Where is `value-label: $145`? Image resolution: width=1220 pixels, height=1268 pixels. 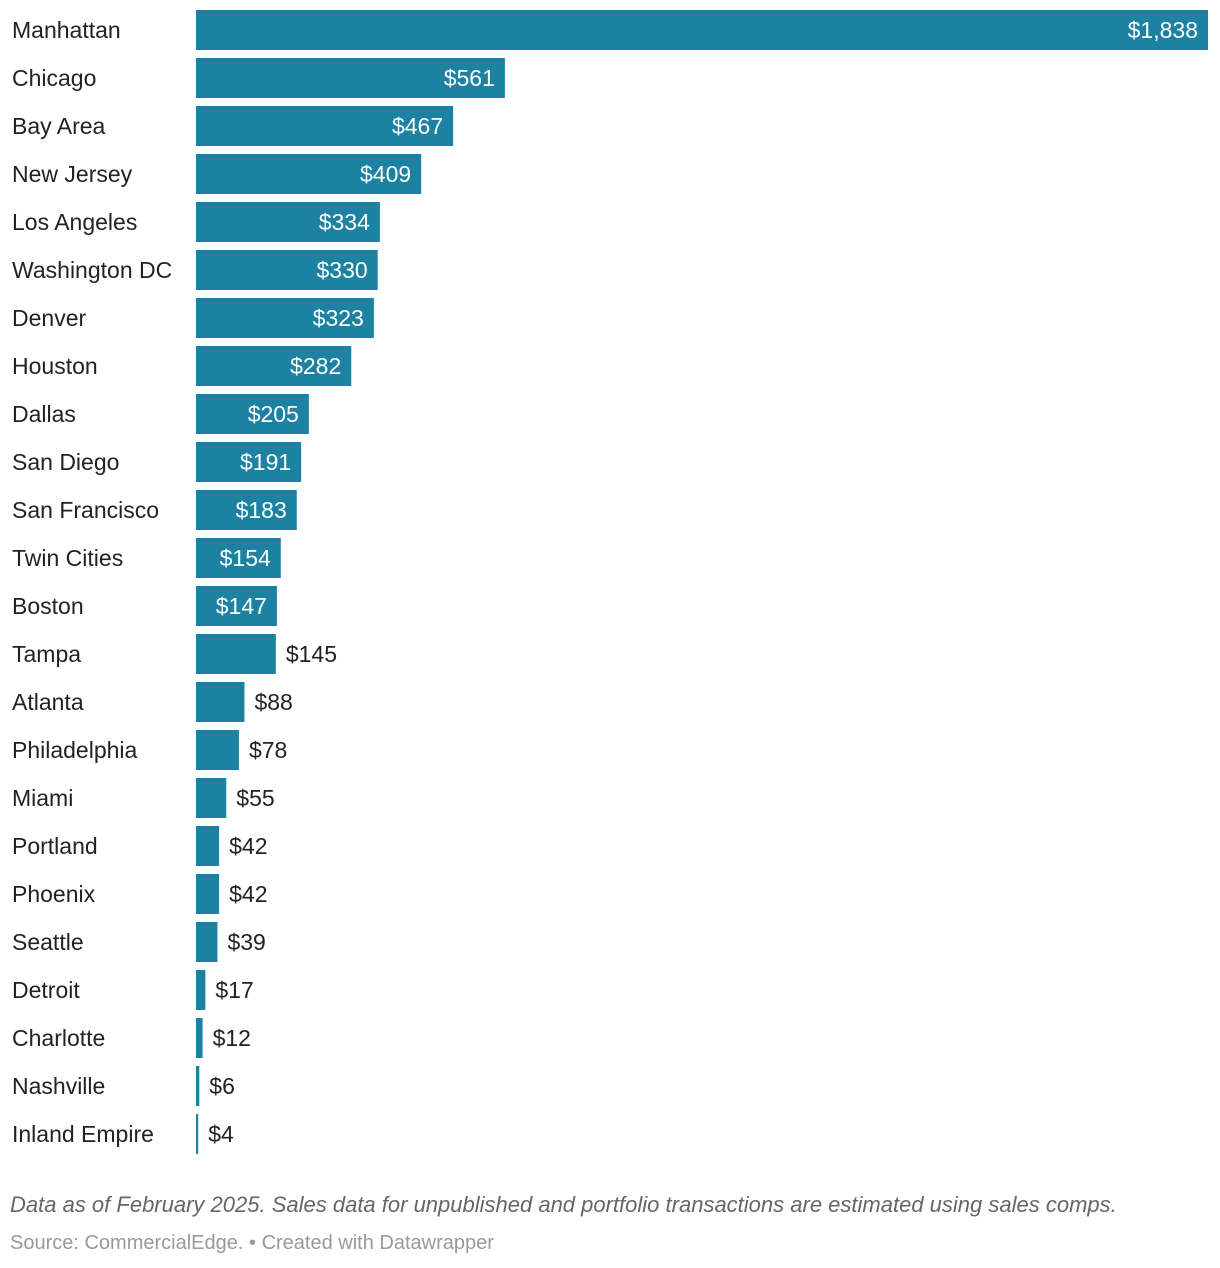
value-label: $145 is located at coordinates (311, 654).